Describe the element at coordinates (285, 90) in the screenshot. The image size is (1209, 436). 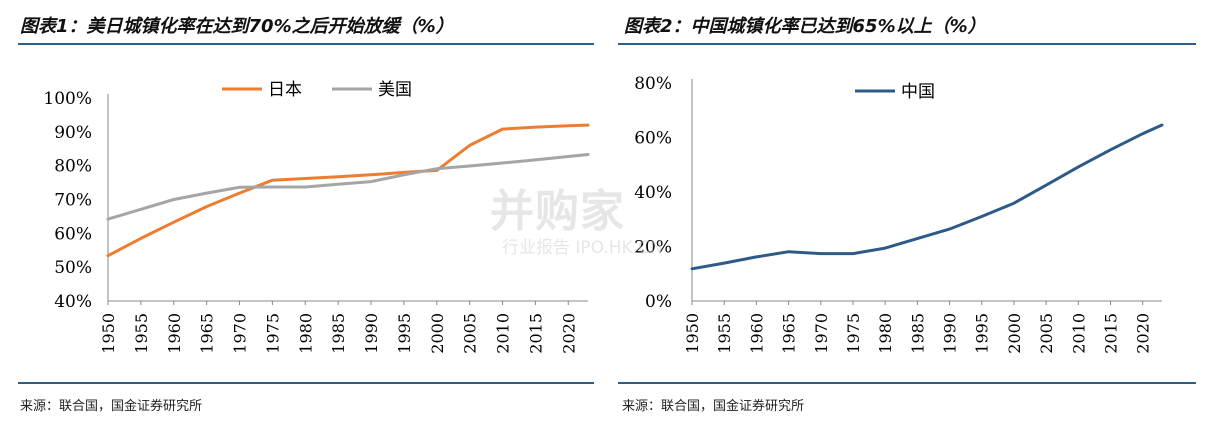
I see `legend-label: 日本` at that location.